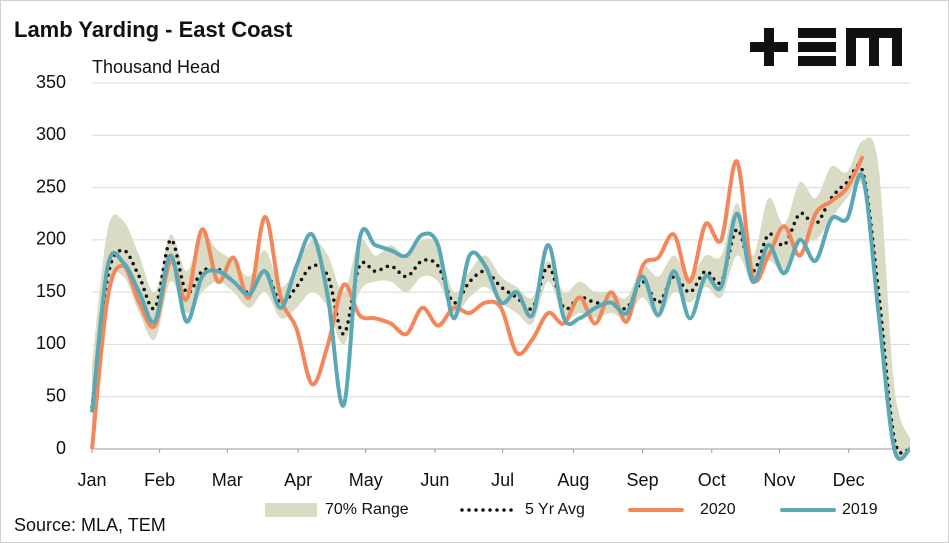  Describe the element at coordinates (555, 509) in the screenshot. I see `legend-label: 5 Yr Avg` at that location.